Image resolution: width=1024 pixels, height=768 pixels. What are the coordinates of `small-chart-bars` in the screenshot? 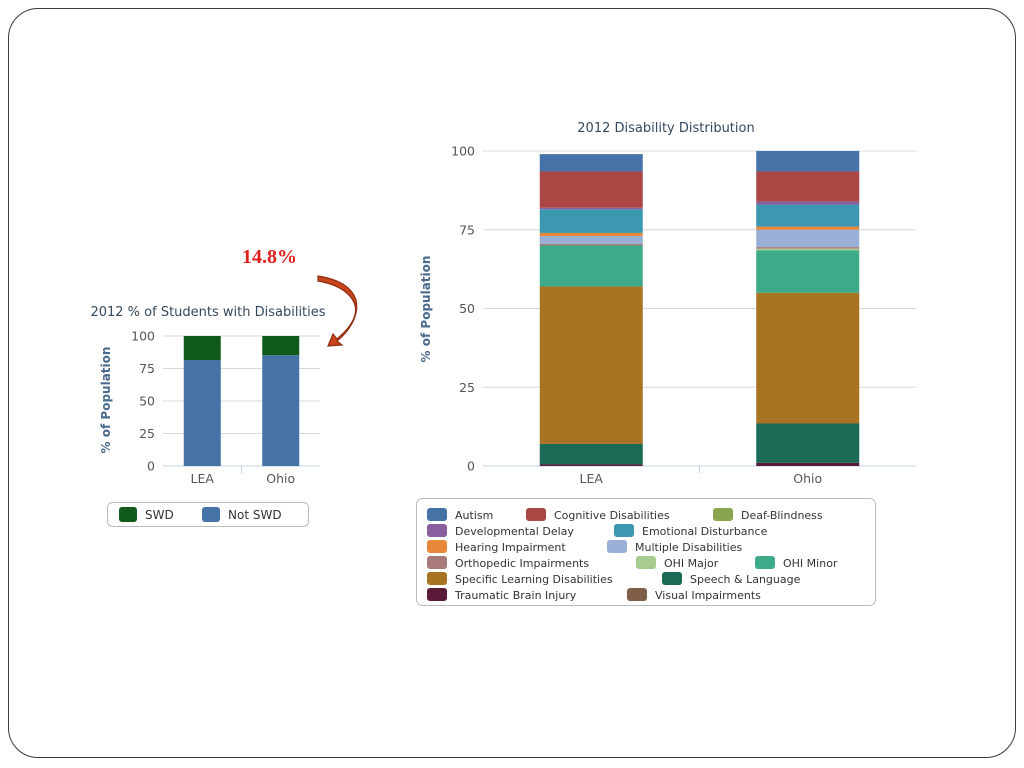 It's located at (241, 401).